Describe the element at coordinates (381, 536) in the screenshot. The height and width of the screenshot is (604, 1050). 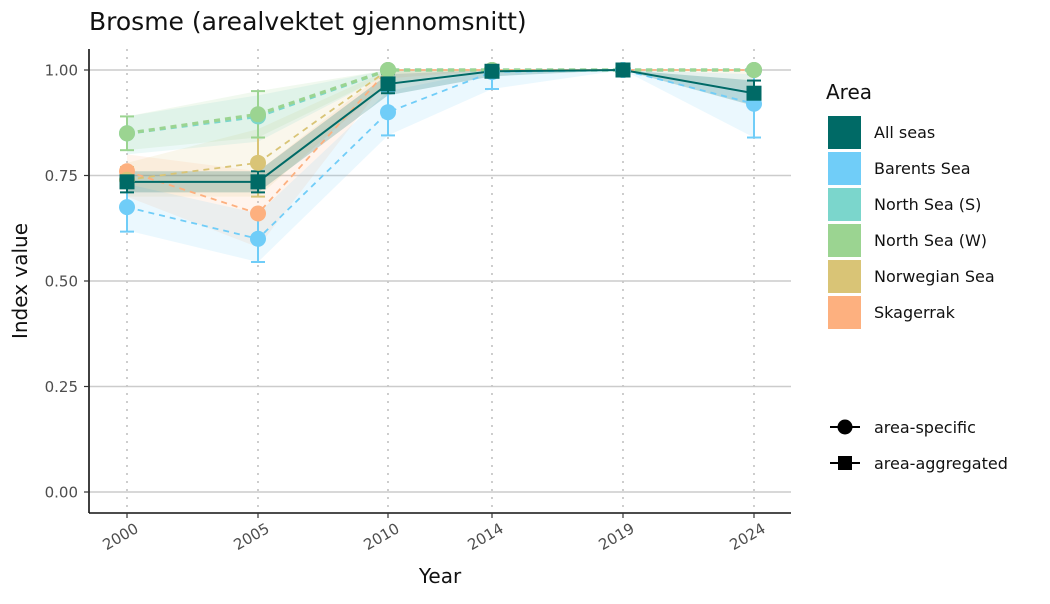
I see `x-tick-label: 2010` at that location.